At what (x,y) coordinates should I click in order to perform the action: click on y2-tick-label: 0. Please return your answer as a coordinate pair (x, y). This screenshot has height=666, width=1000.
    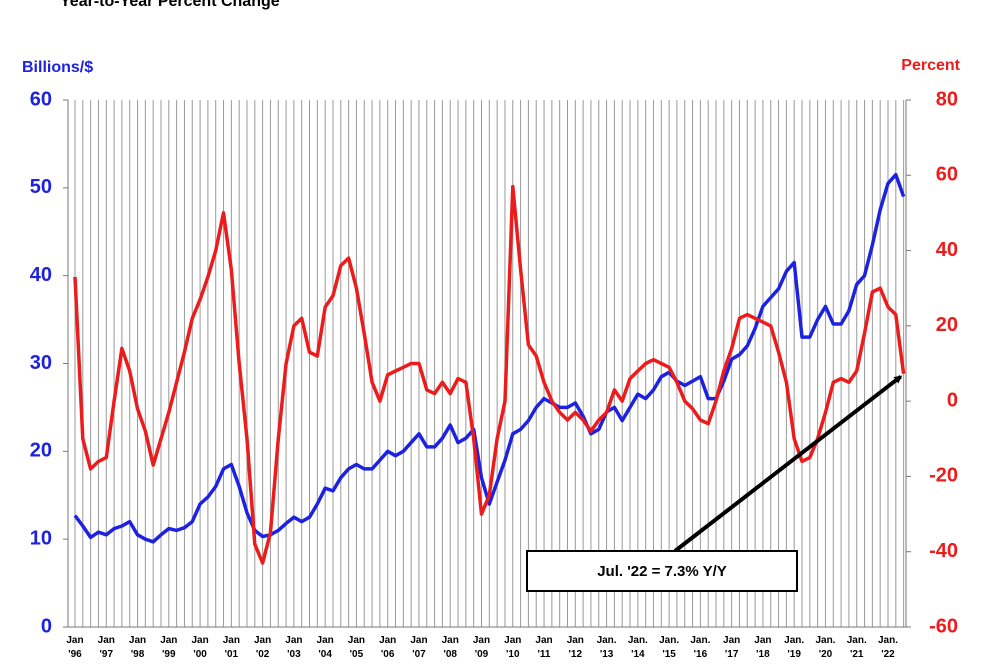
    Looking at the image, I should click on (952, 400).